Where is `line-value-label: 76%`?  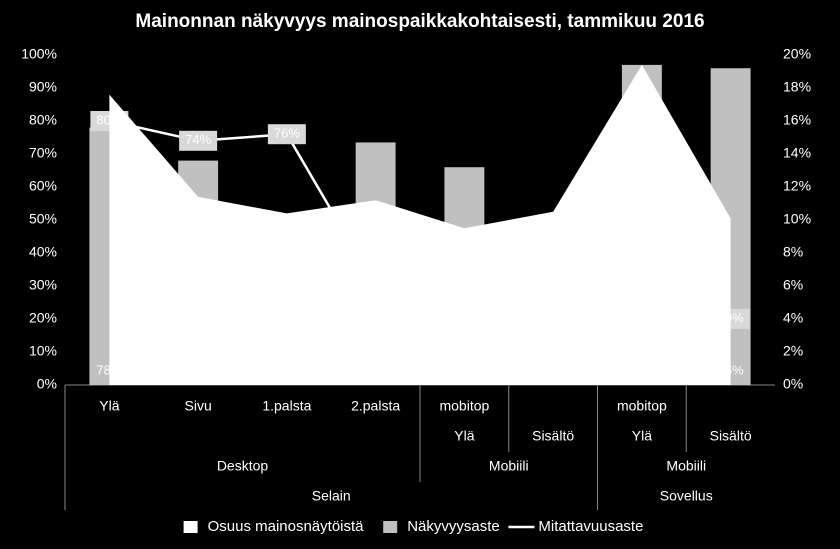 line-value-label: 76% is located at coordinates (287, 133).